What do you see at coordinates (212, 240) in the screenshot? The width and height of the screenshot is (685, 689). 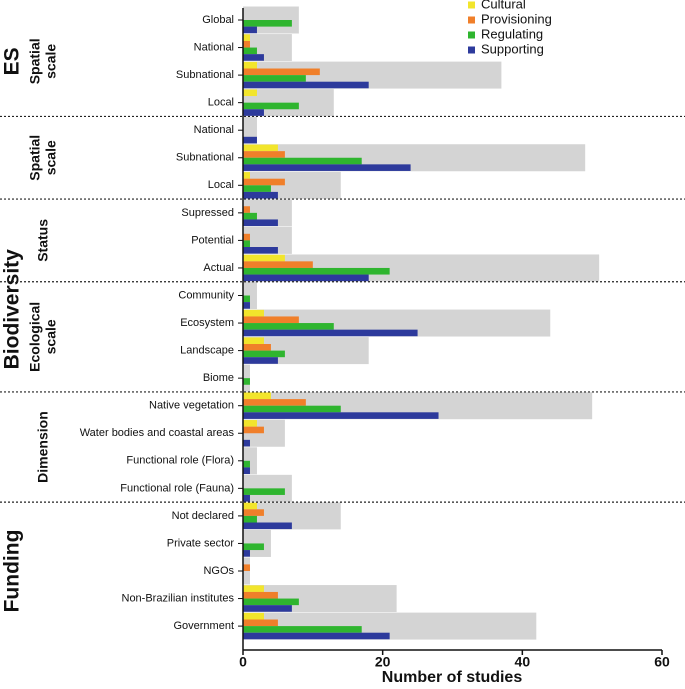 I see `y-tick-label: Potential` at bounding box center [212, 240].